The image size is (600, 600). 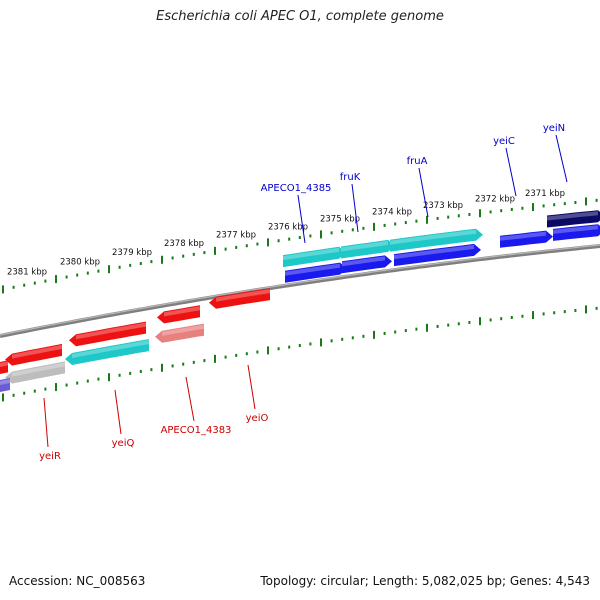 What do you see at coordinates (495, 199) in the screenshot?
I see `scale-label: 2372 kbp` at bounding box center [495, 199].